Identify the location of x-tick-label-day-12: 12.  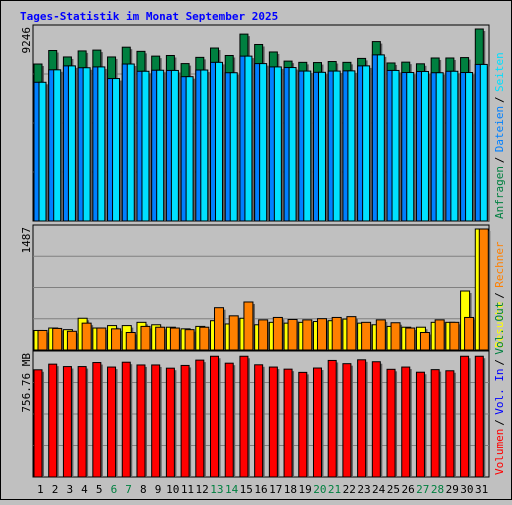
(202, 489).